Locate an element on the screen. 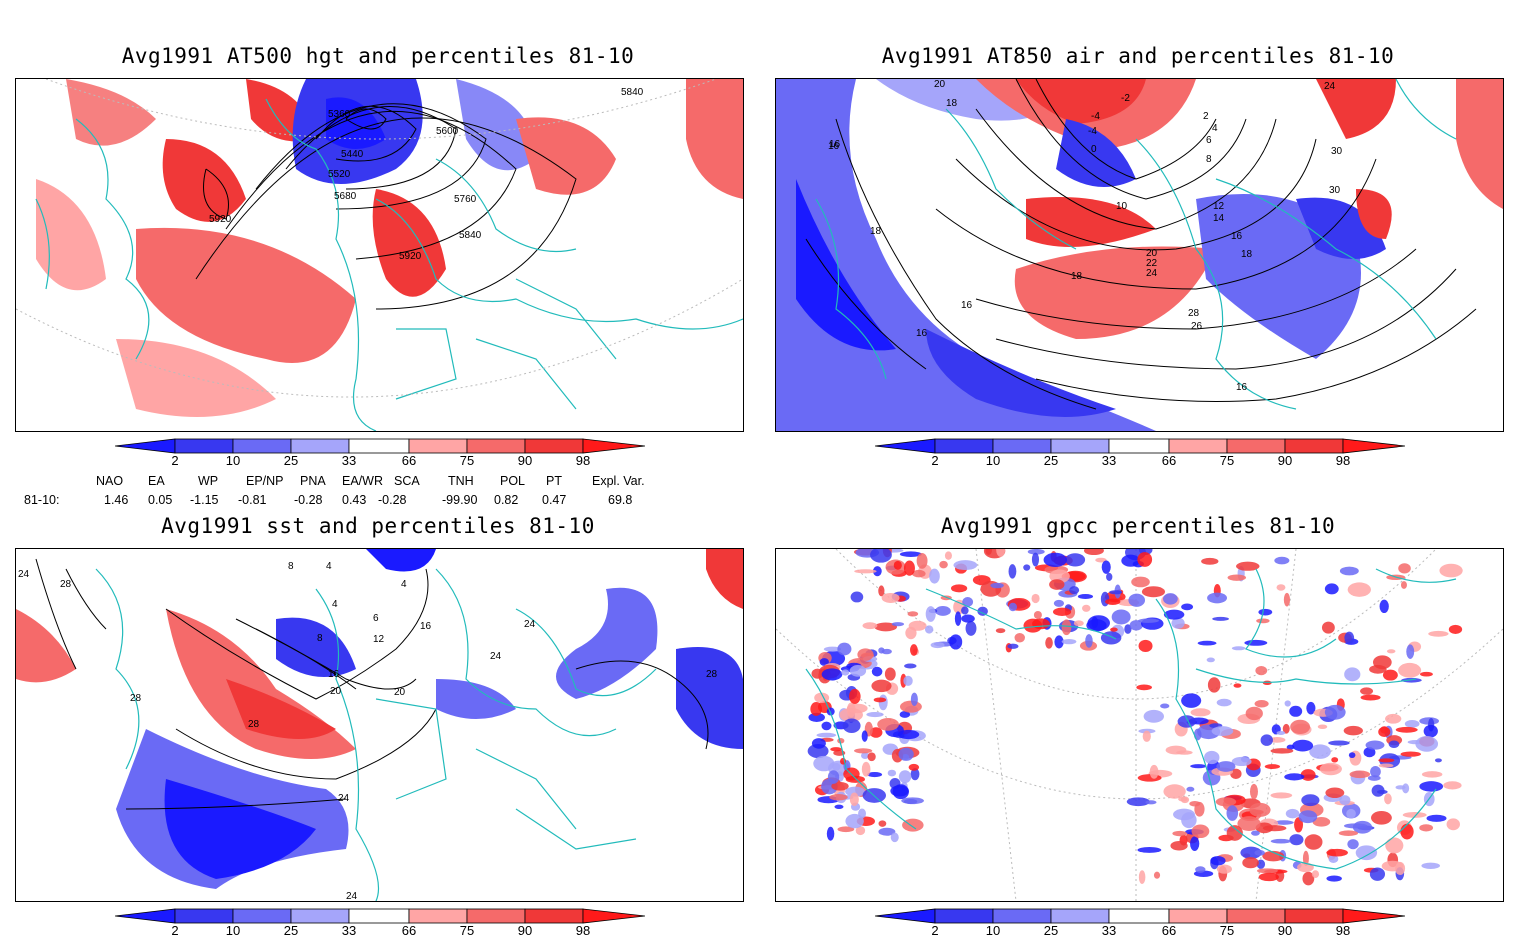 This screenshot has width=1520, height=942. contour-label: 20 is located at coordinates (1152, 253).